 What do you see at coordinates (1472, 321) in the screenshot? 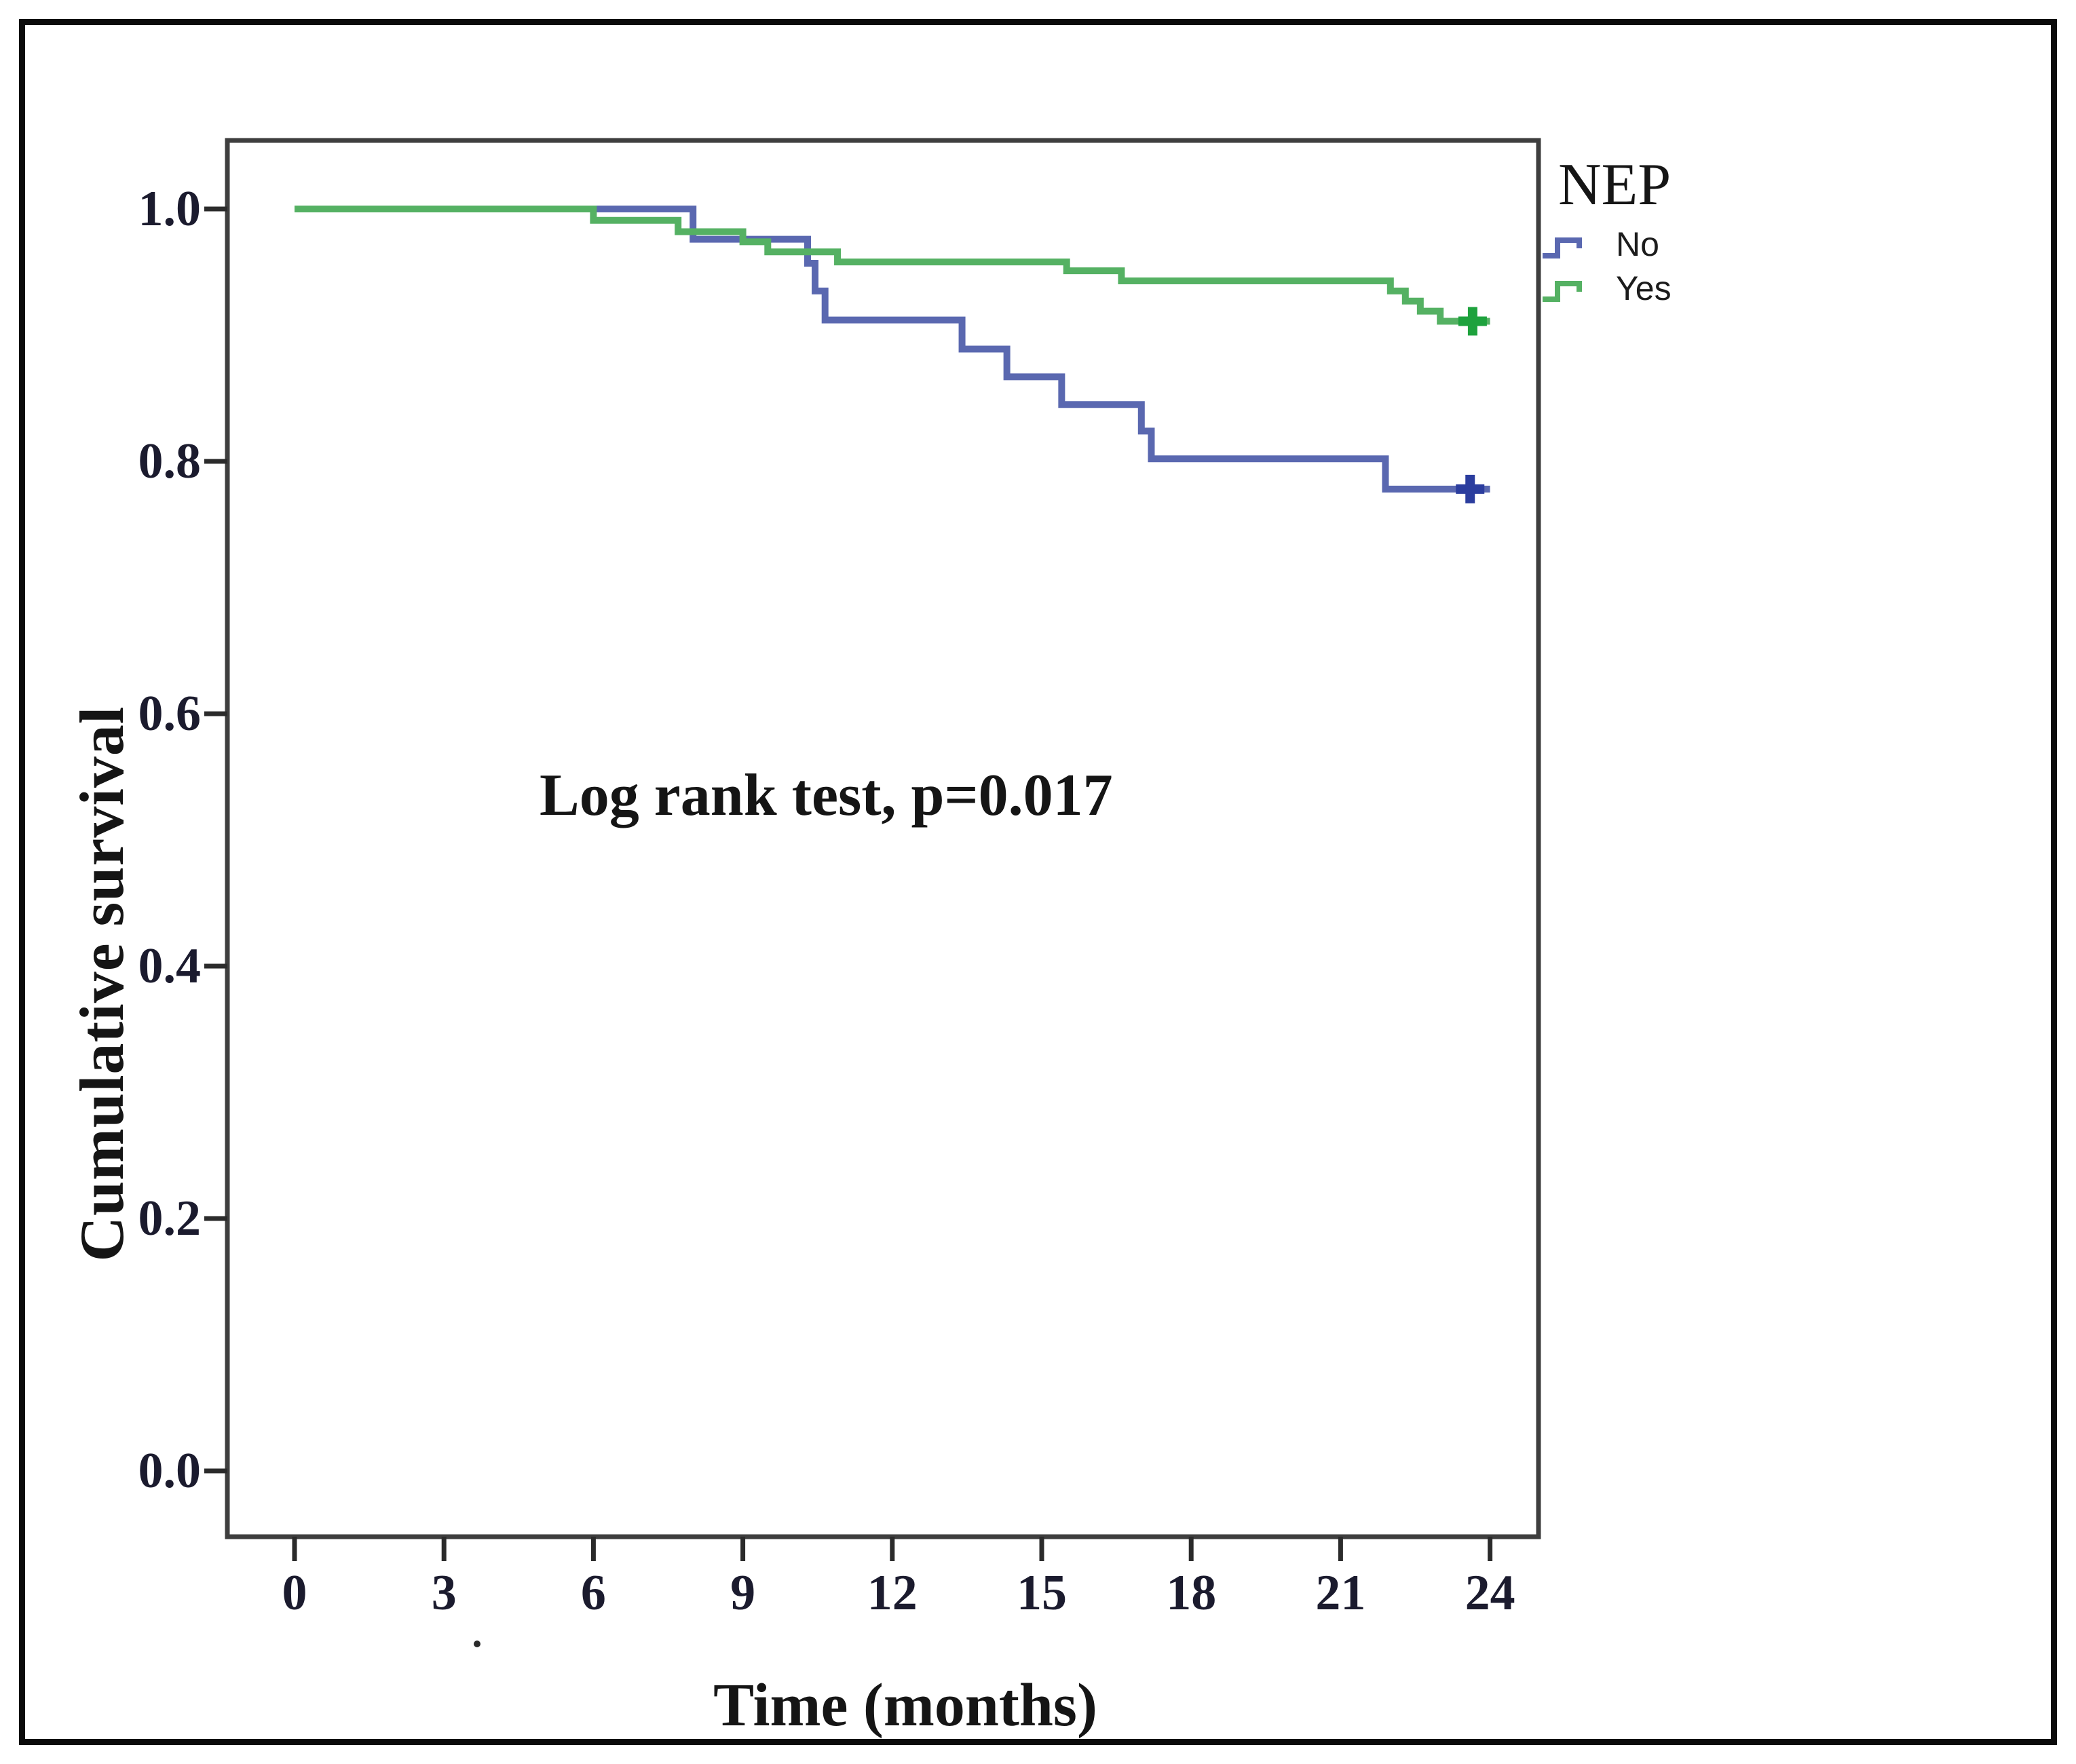
I see `censor-plus-yes` at bounding box center [1472, 321].